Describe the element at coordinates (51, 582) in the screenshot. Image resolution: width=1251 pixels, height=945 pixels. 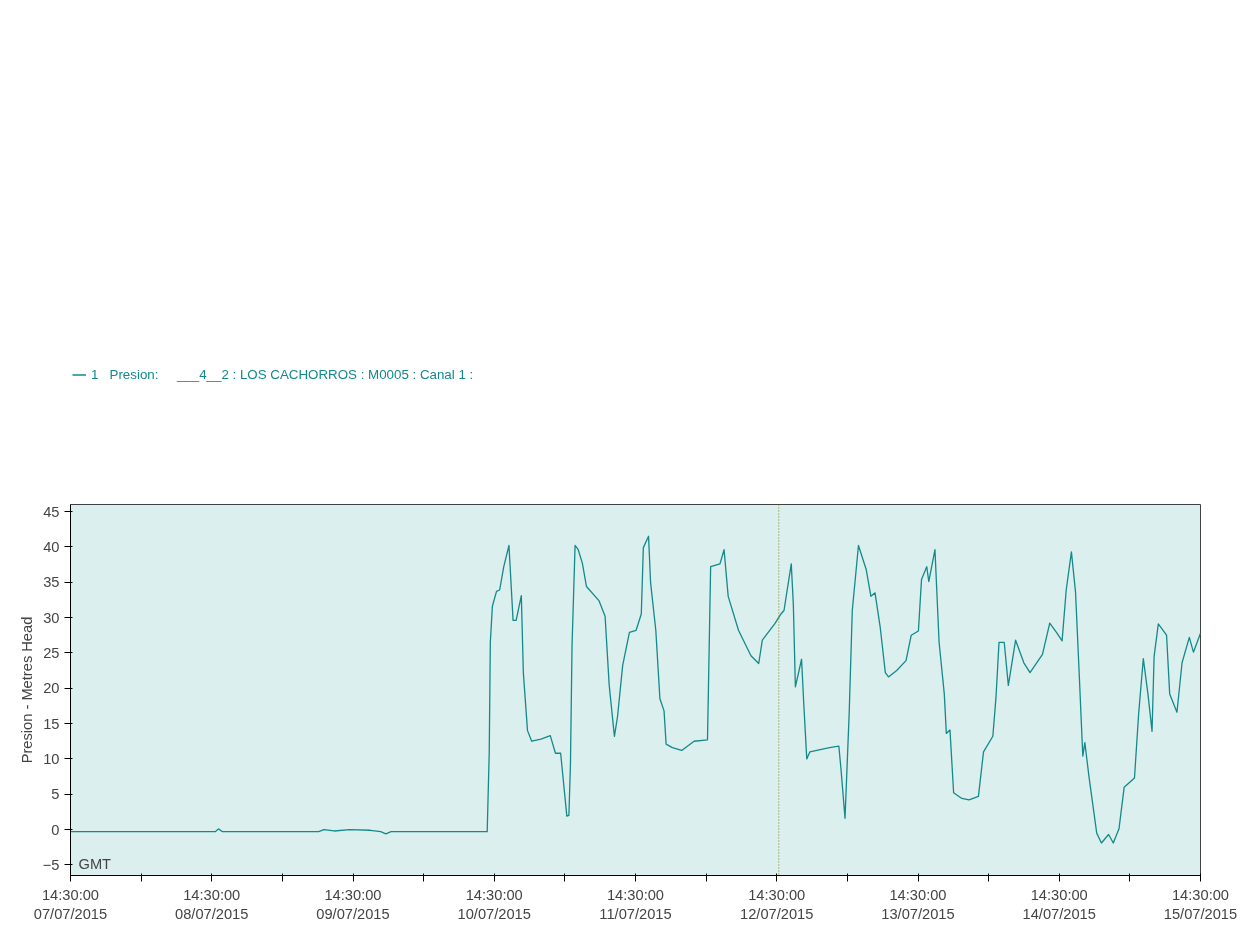
I see `y-tick-label: 35` at that location.